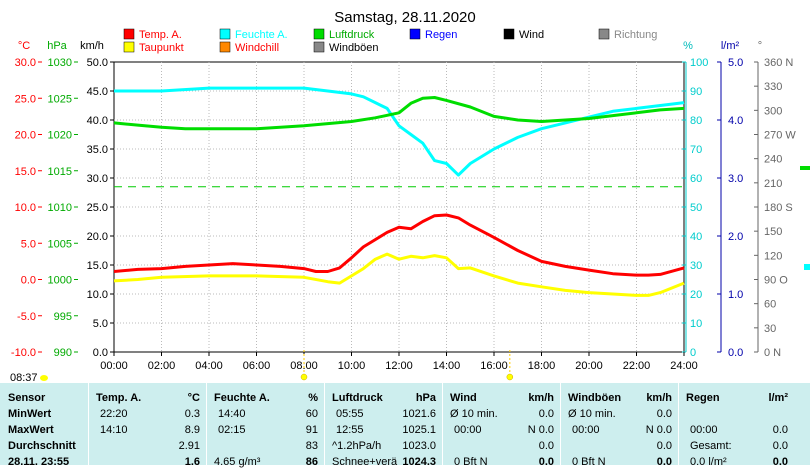  Describe the element at coordinates (658, 430) in the screenshot. I see `max-gust-val: N 0.0` at that location.